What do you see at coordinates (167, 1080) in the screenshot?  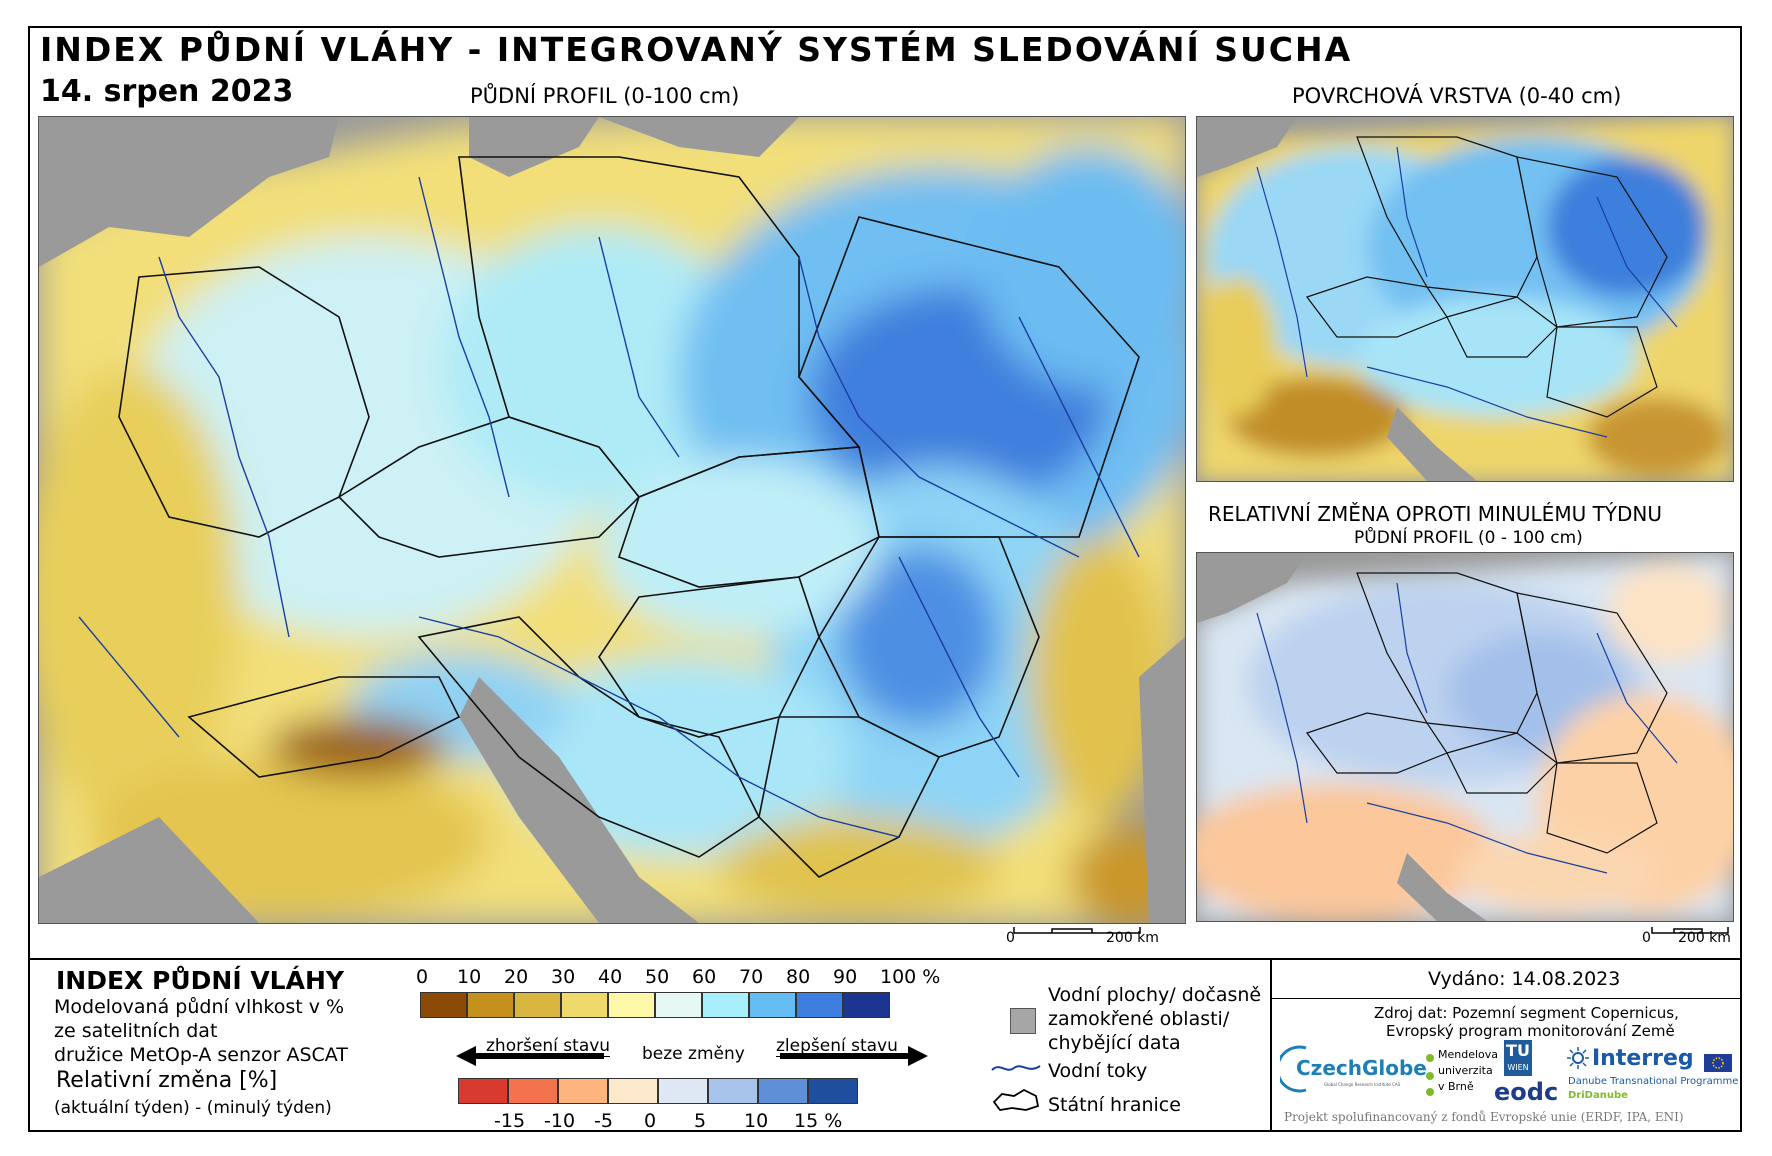 I see `legend-change-title: Relativní změna [%]` at bounding box center [167, 1080].